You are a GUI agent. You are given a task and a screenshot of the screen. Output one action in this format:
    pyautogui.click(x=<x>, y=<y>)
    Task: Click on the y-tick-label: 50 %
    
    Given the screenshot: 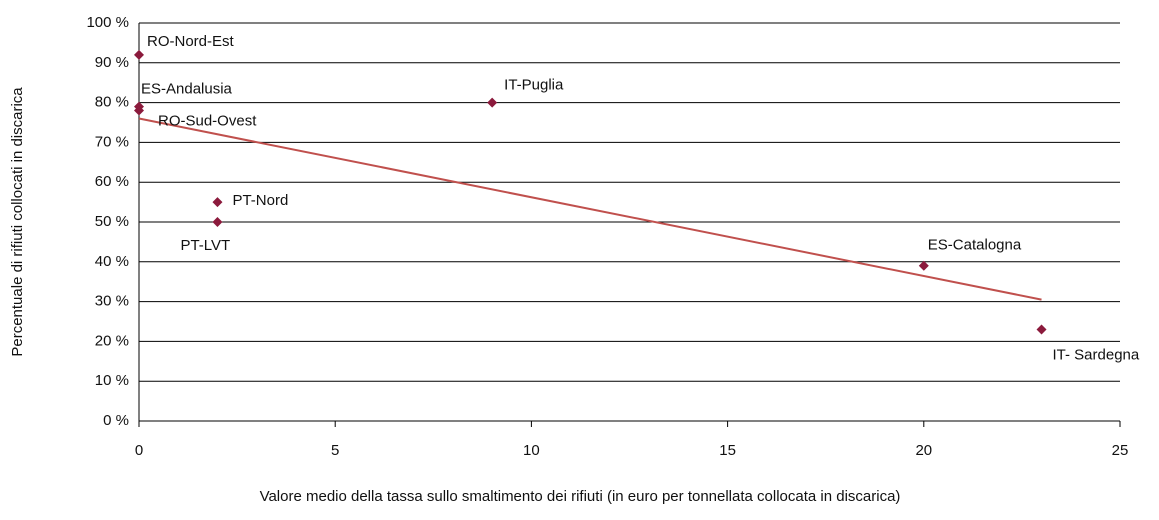 What is the action you would take?
    pyautogui.click(x=112, y=221)
    